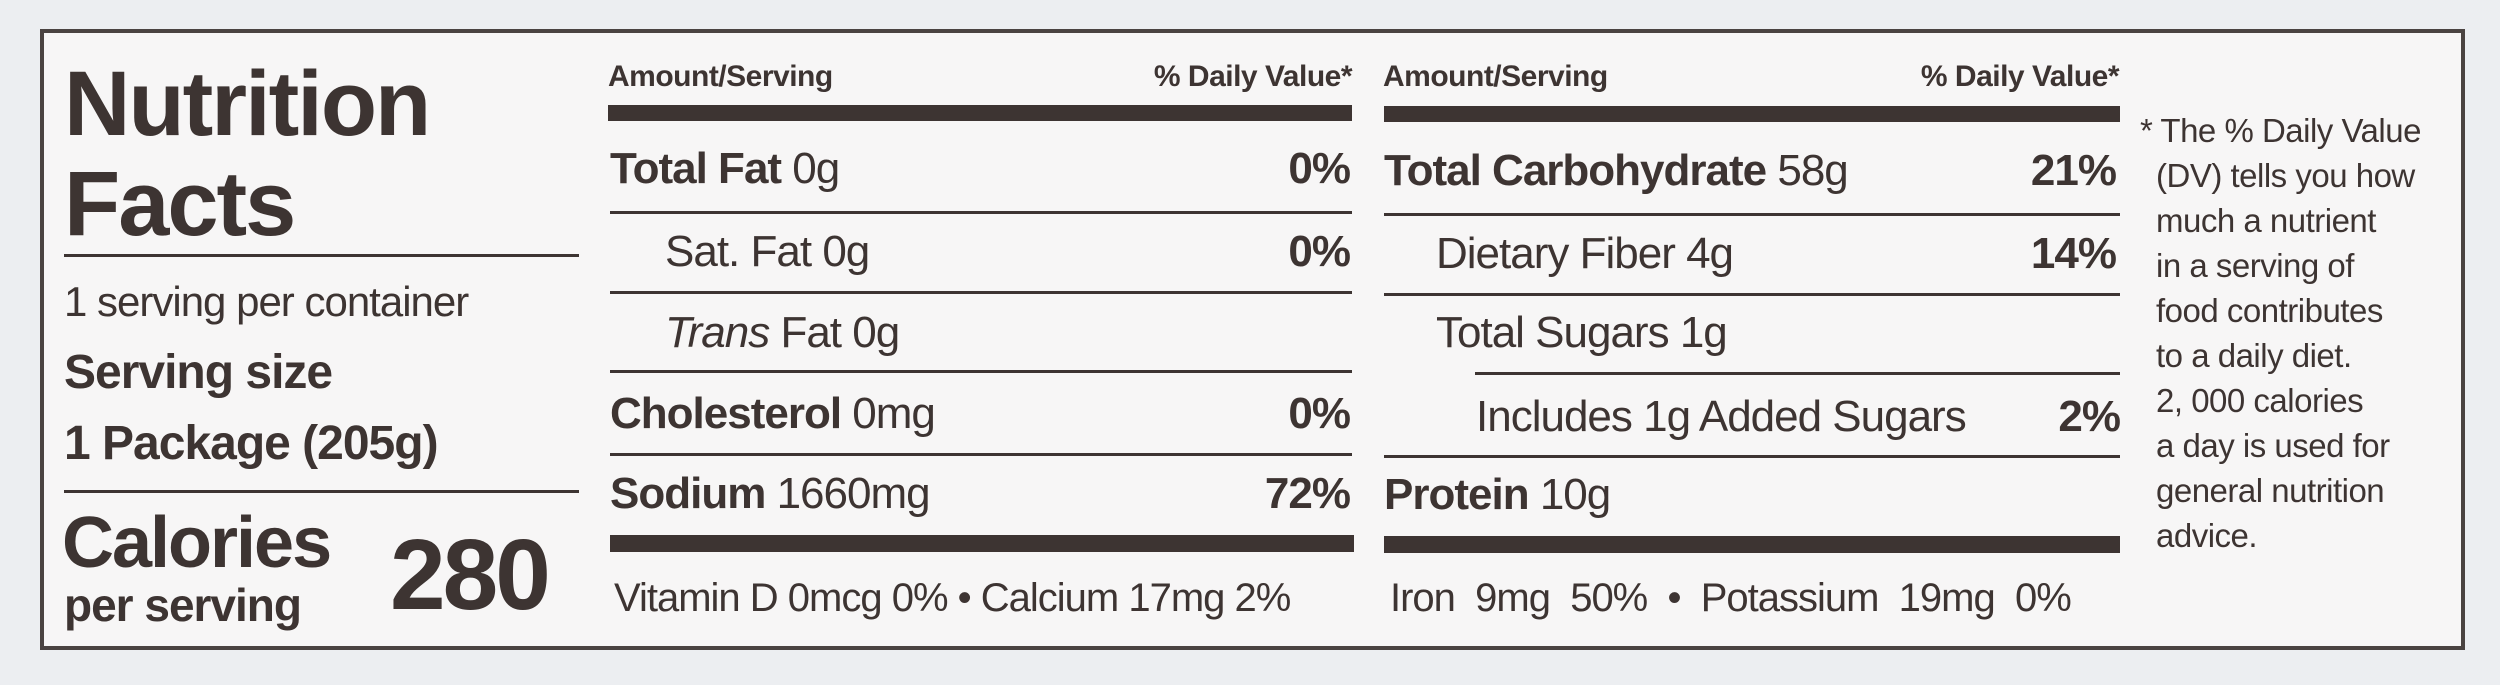  What do you see at coordinates (247, 104) in the screenshot?
I see `title-line1: Nutrition` at bounding box center [247, 104].